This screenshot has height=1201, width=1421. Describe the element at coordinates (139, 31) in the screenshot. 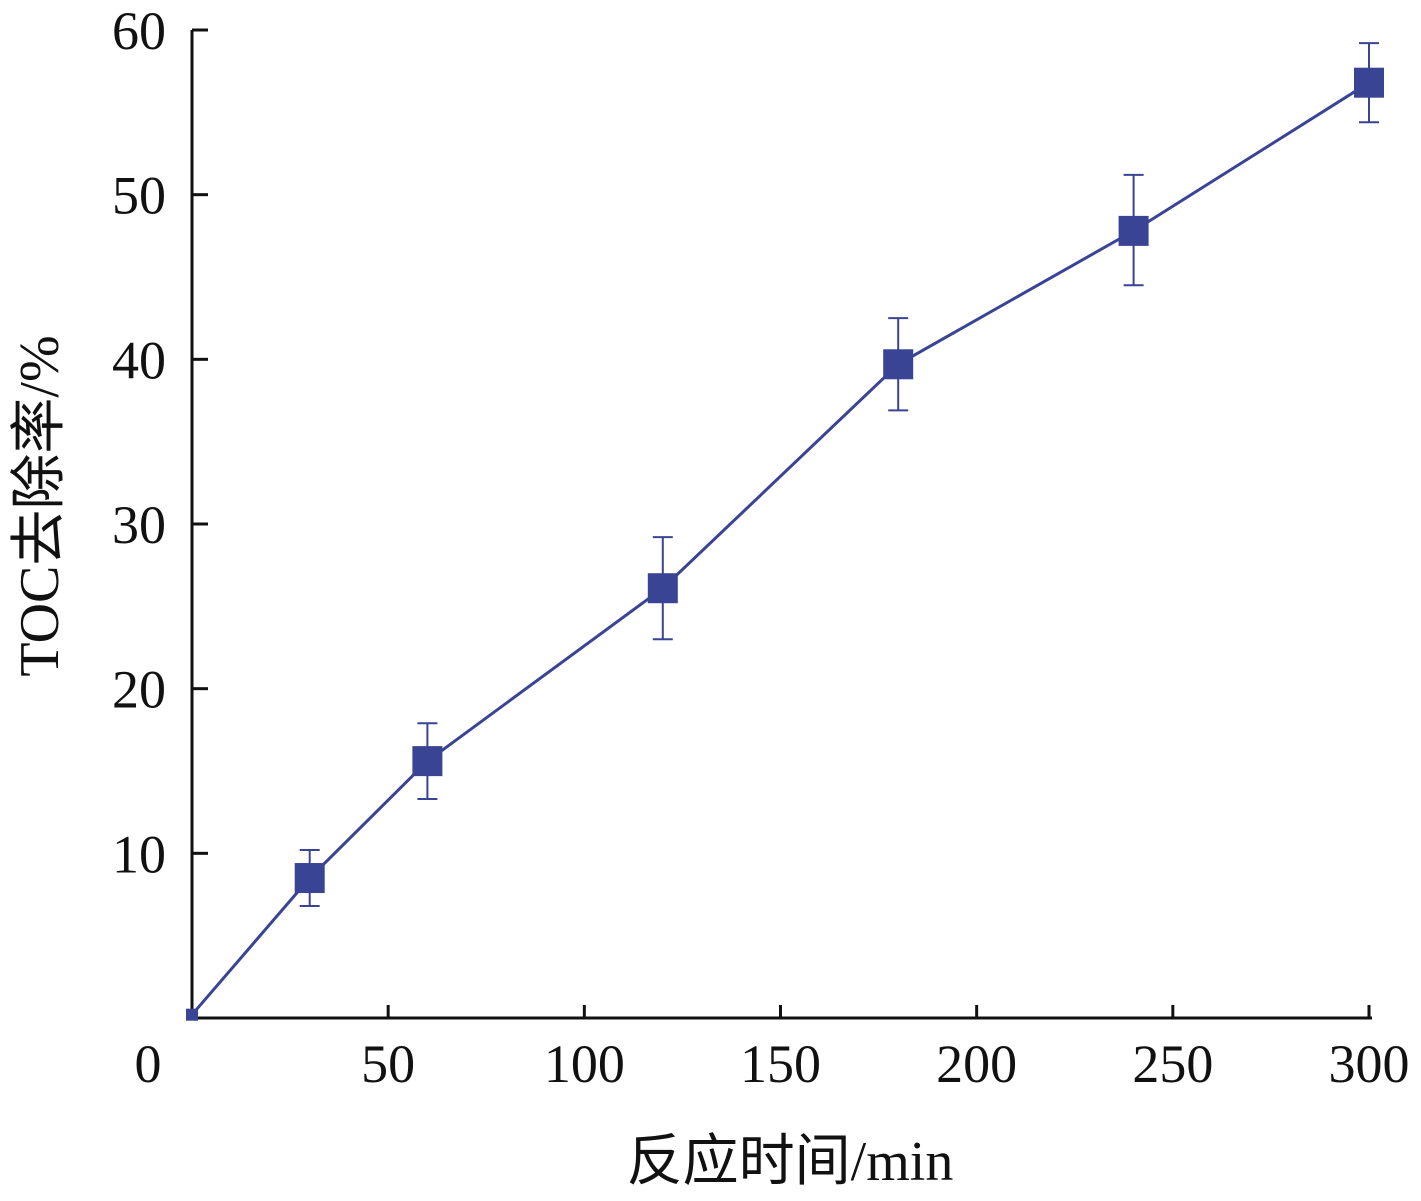

I see `y-tick-label: 60` at that location.